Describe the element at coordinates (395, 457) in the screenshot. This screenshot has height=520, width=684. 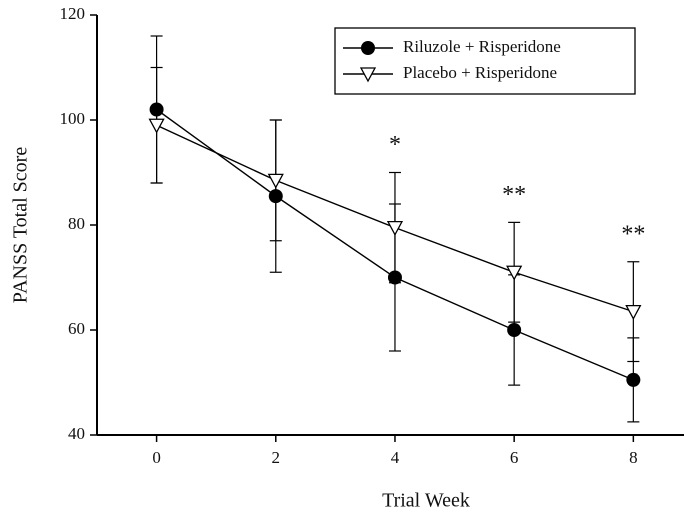
I see `x-tick-label: 4` at that location.